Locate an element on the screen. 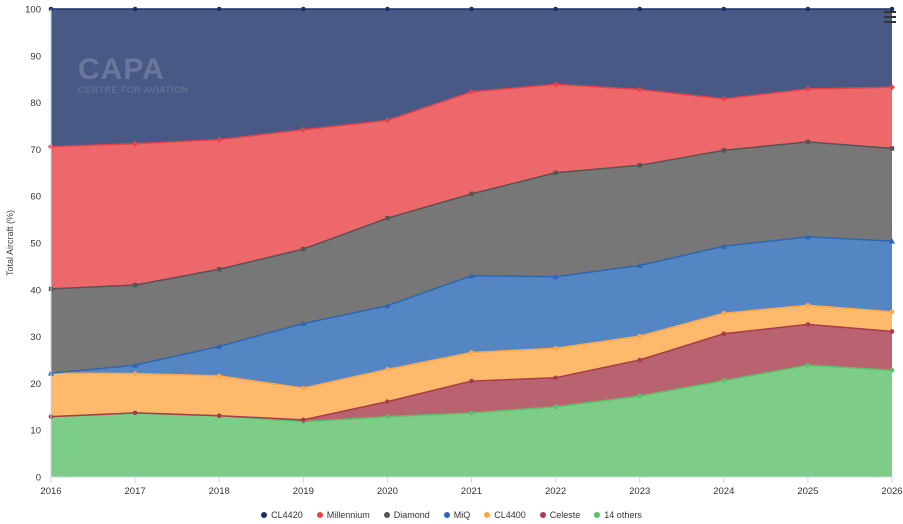 The image size is (903, 524). y-tick-label: 0 is located at coordinates (38, 478).